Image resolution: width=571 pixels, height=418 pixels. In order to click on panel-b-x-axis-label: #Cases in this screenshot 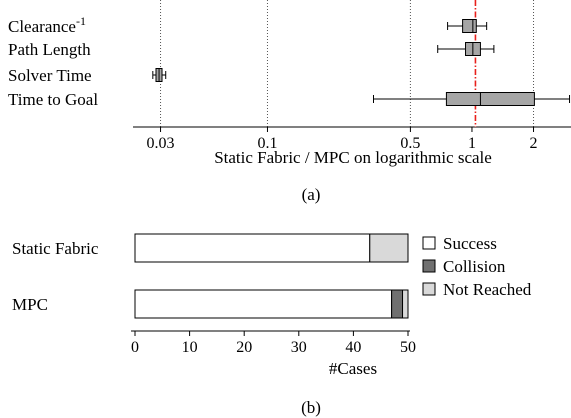, I will do `click(353, 368)`.